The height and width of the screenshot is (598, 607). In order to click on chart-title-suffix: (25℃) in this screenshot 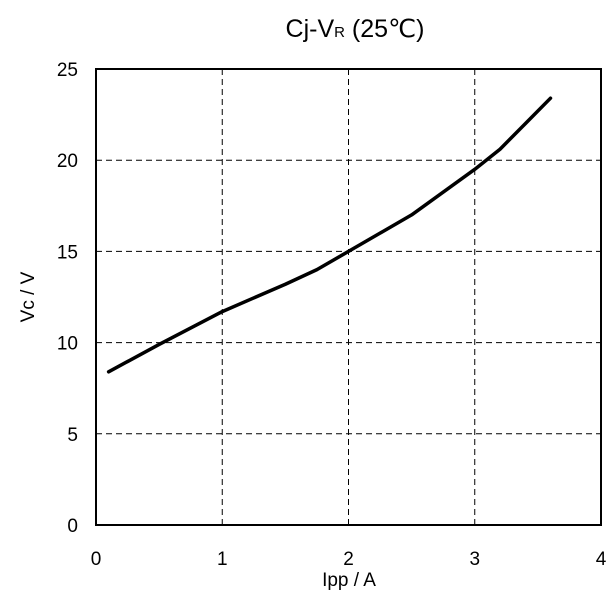, I will do `click(384, 29)`.